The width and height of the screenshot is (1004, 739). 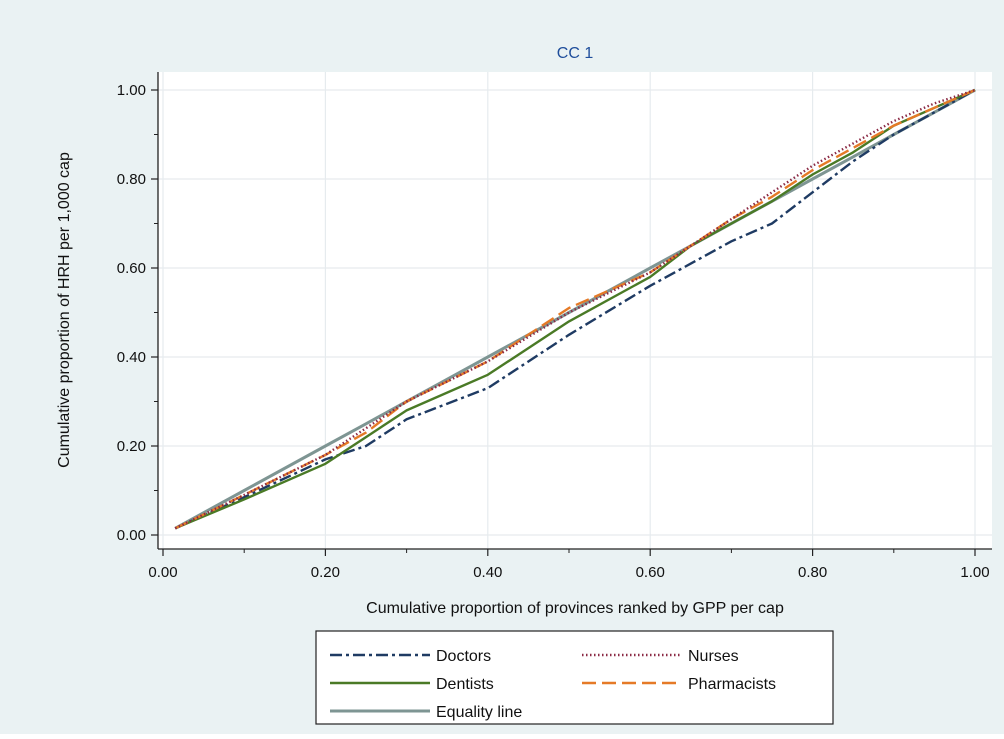 What do you see at coordinates (162, 572) in the screenshot?
I see `x-tick-label: 0.00` at bounding box center [162, 572].